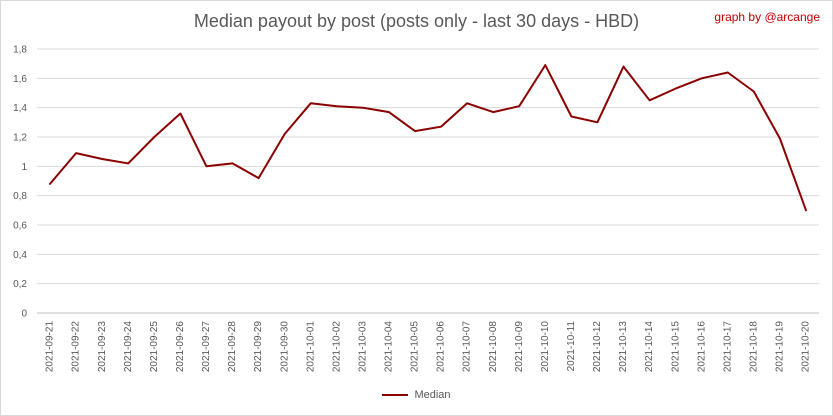 Image resolution: width=833 pixels, height=416 pixels. What do you see at coordinates (232, 347) in the screenshot?
I see `x-tick-label: 2021-09-28` at bounding box center [232, 347].